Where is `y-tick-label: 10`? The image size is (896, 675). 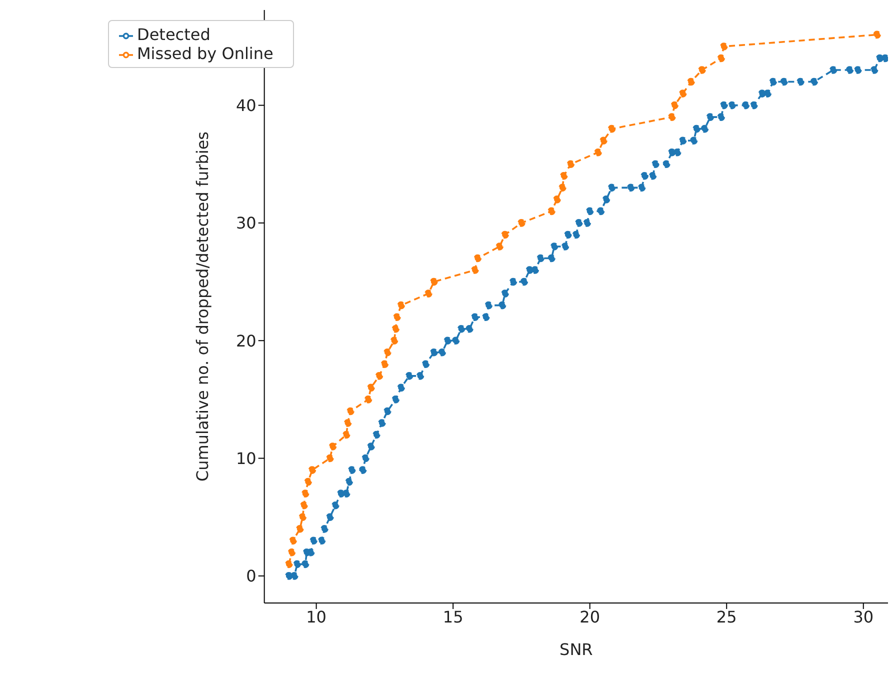 y-tick-label: 10 is located at coordinates (246, 458).